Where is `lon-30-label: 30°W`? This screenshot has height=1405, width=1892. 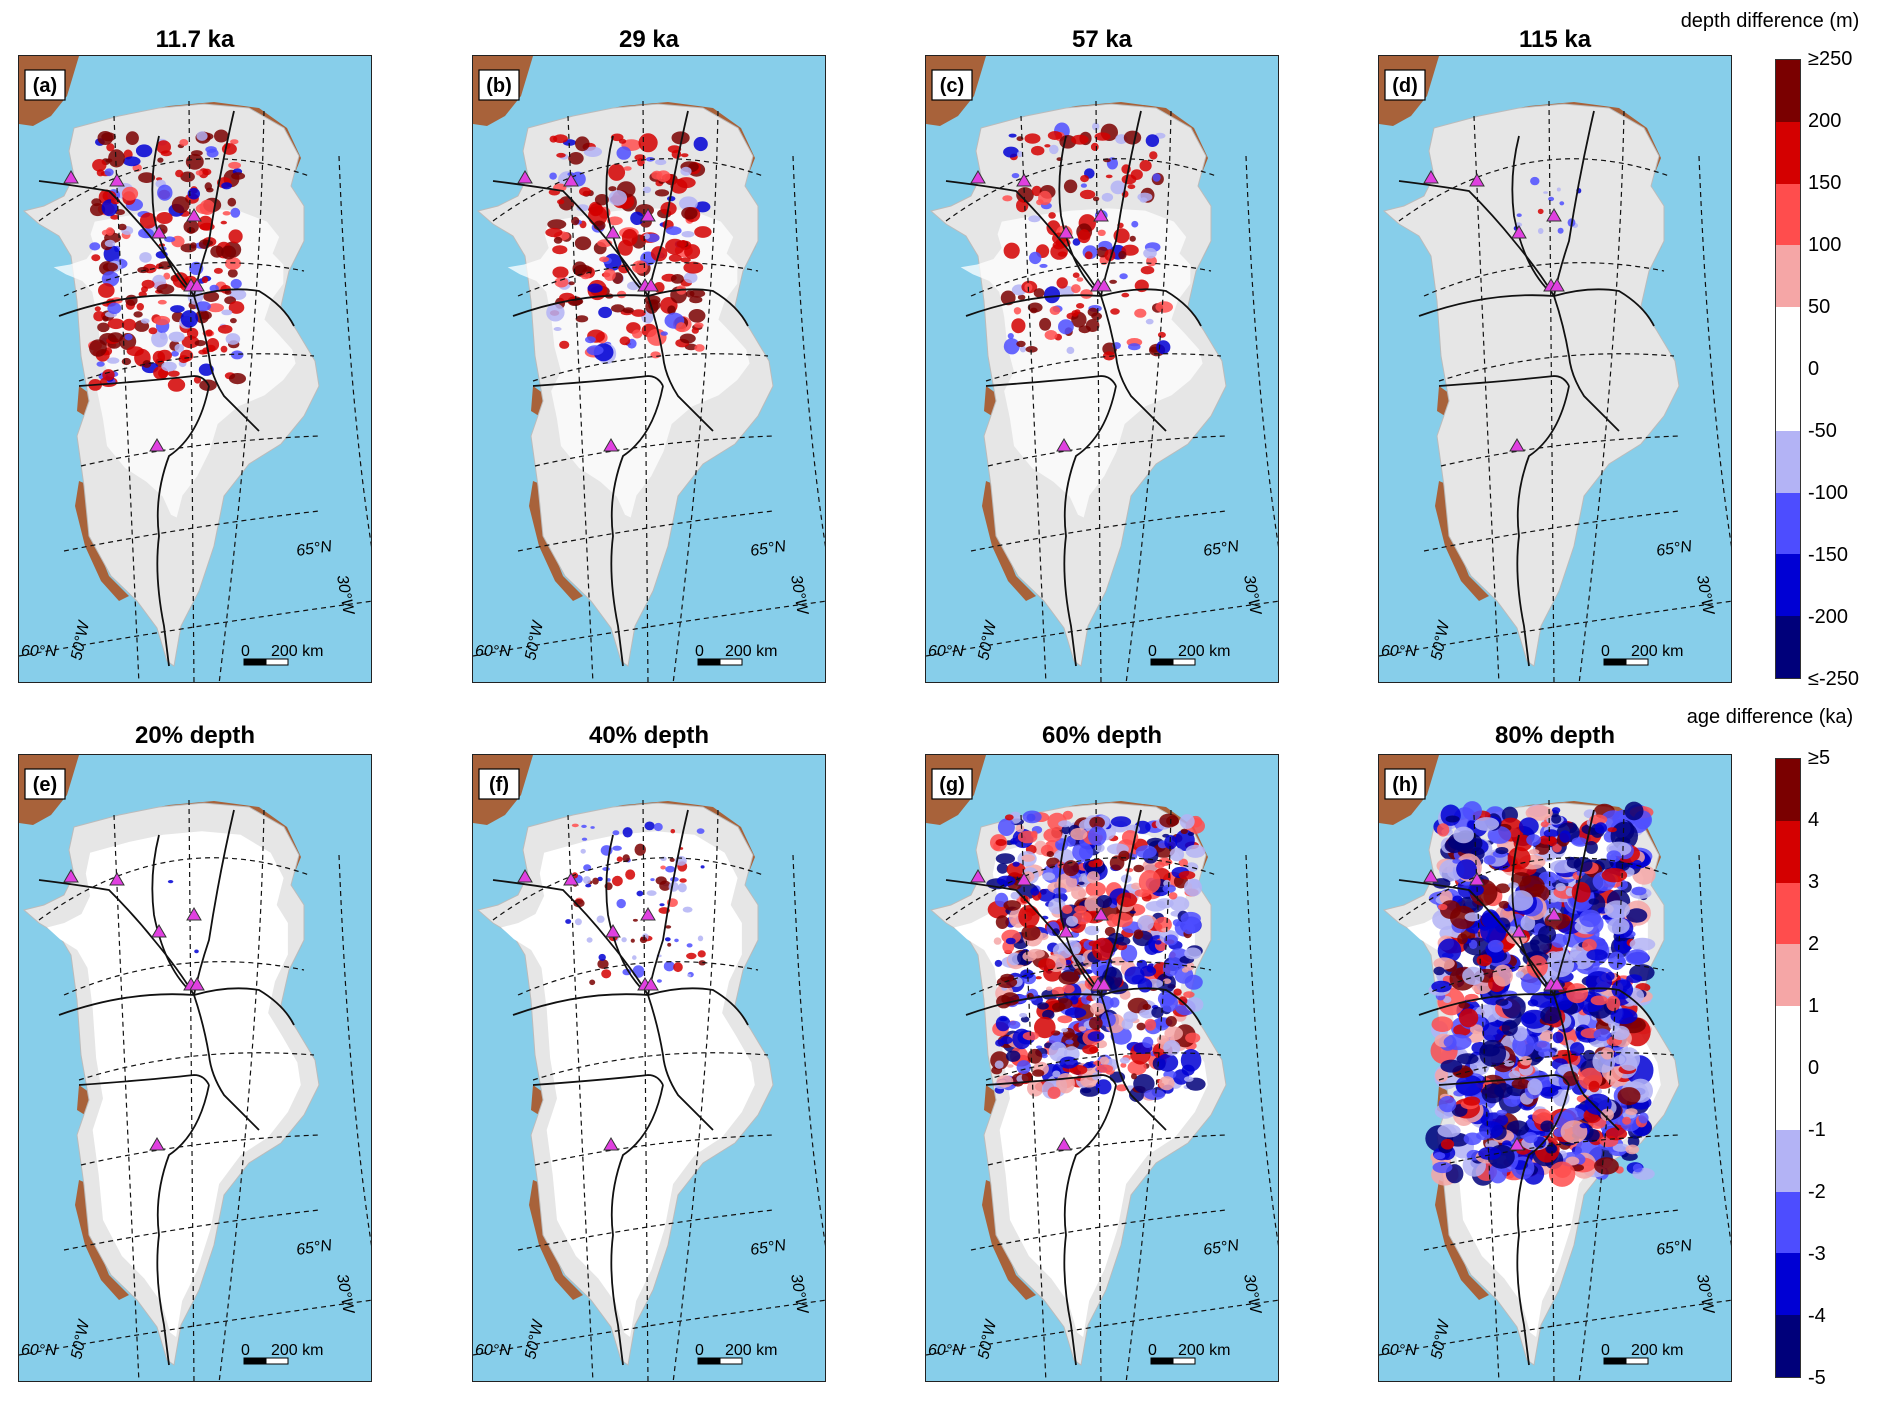 lon-30-label: 30°W is located at coordinates (799, 1295).